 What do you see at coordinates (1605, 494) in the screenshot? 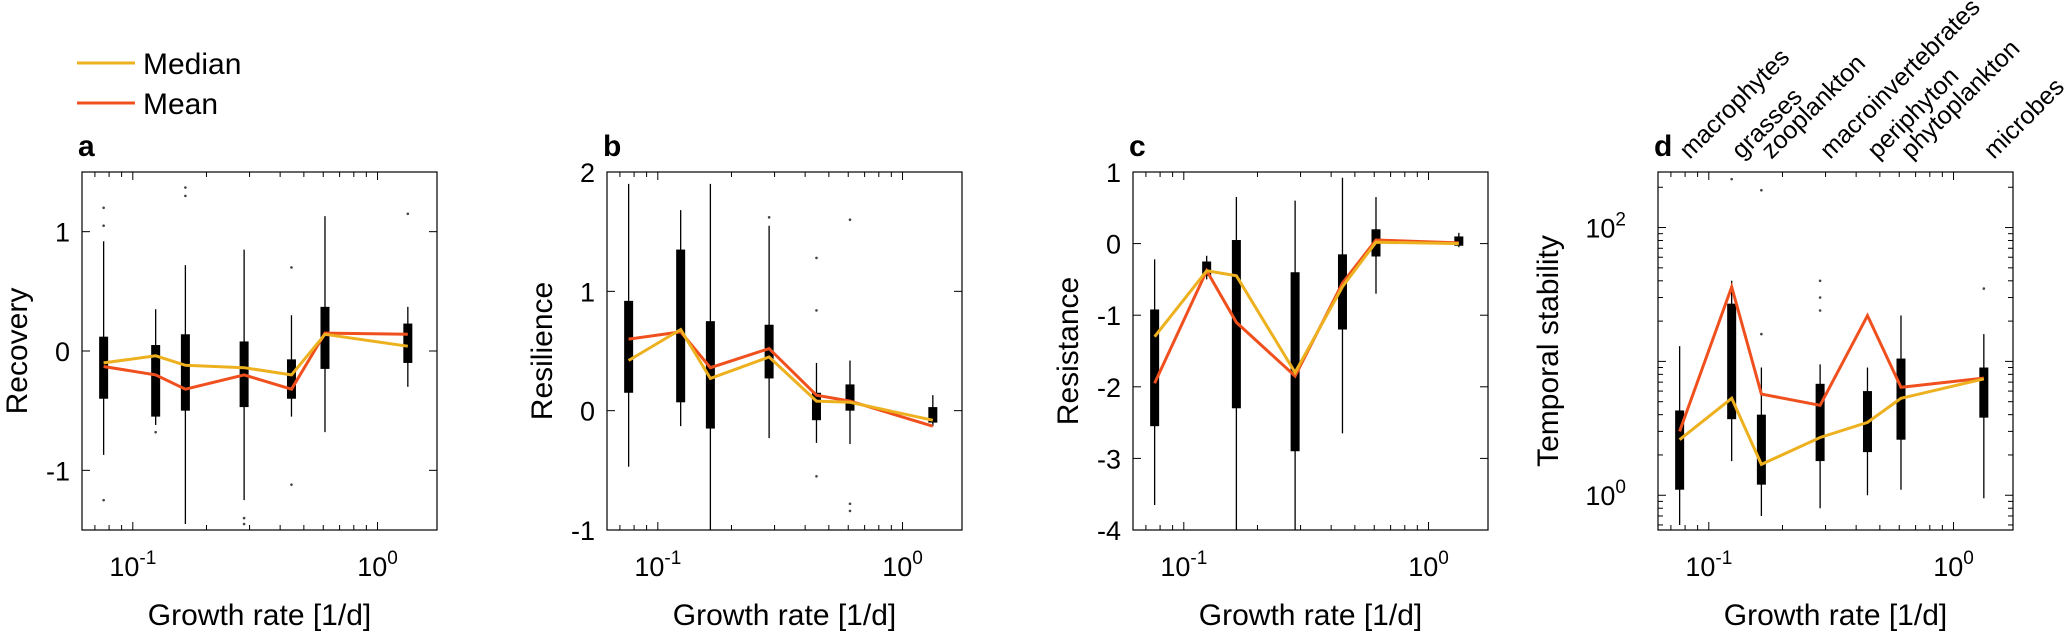
I see `y-tick-label: 10⁰` at bounding box center [1605, 494].